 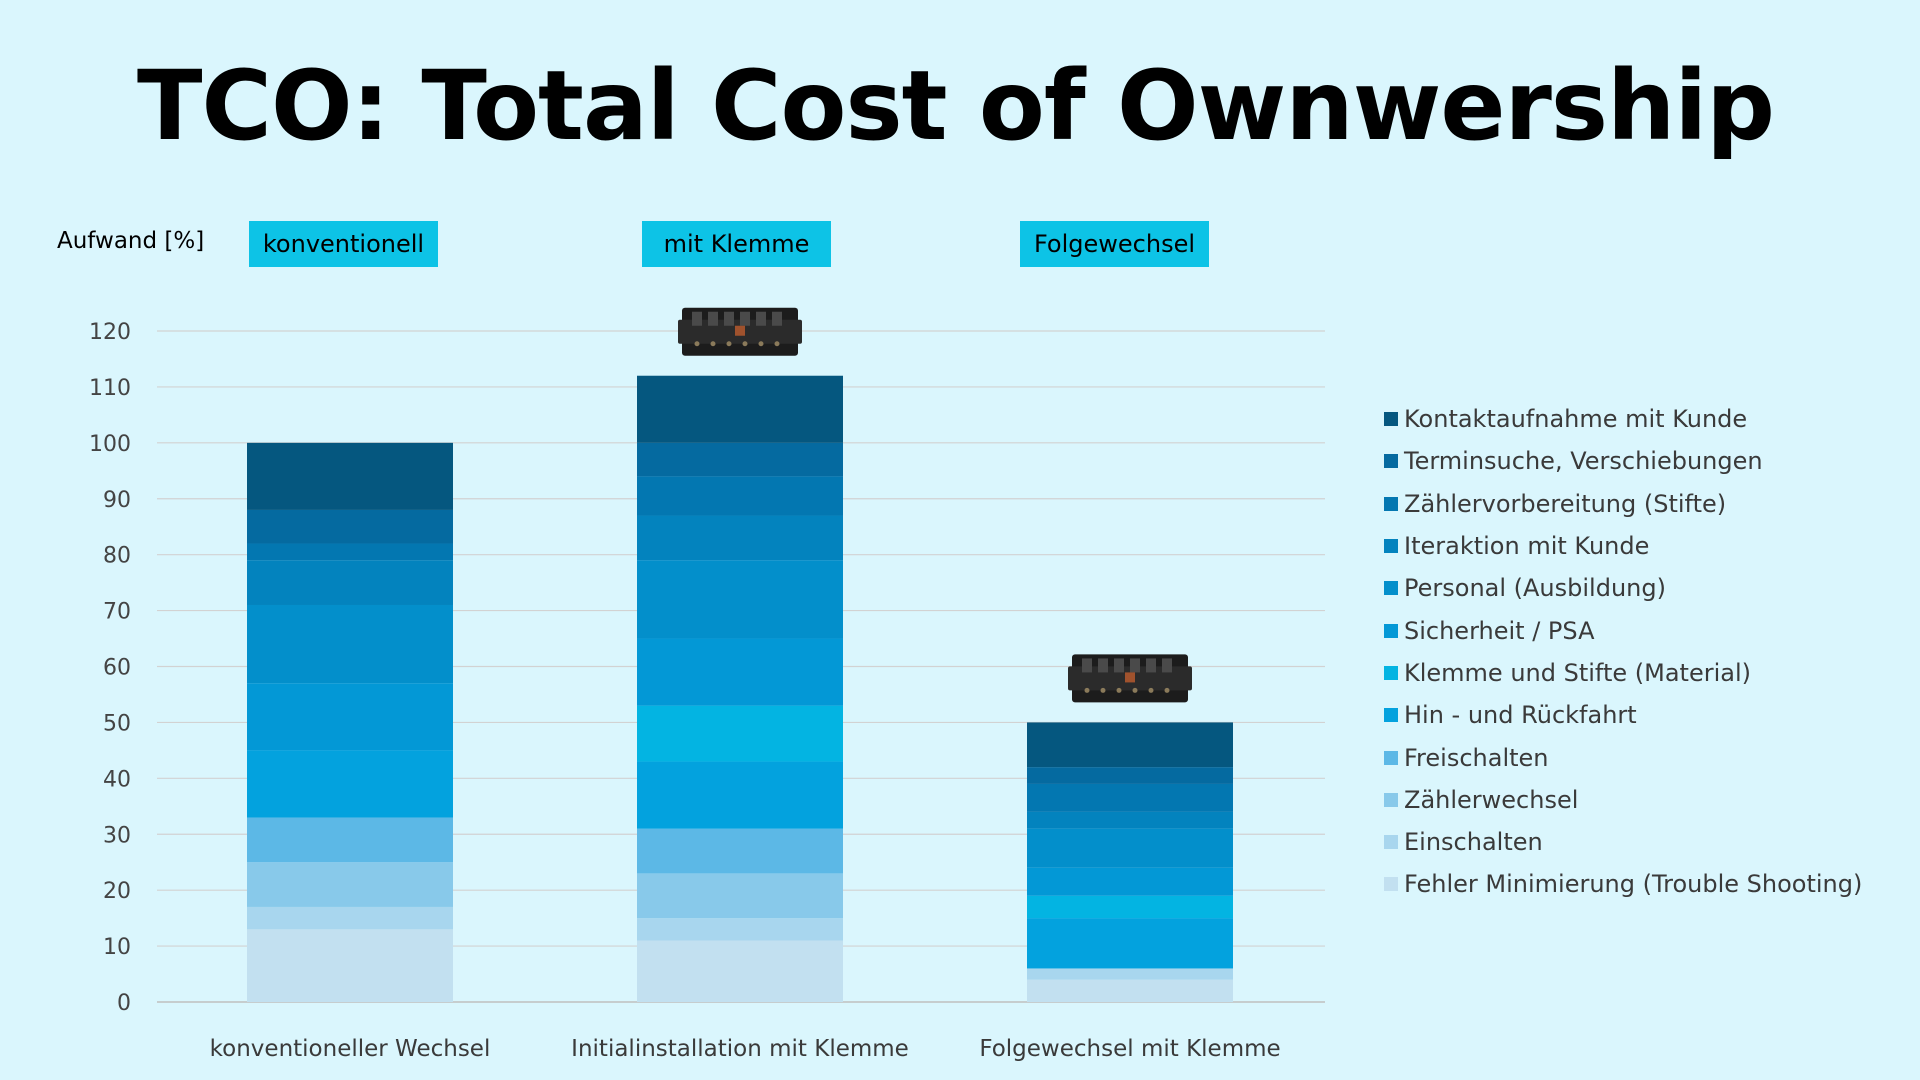 I want to click on legend-label: Zählervorbereitung (Stifte), so click(x=1565, y=503).